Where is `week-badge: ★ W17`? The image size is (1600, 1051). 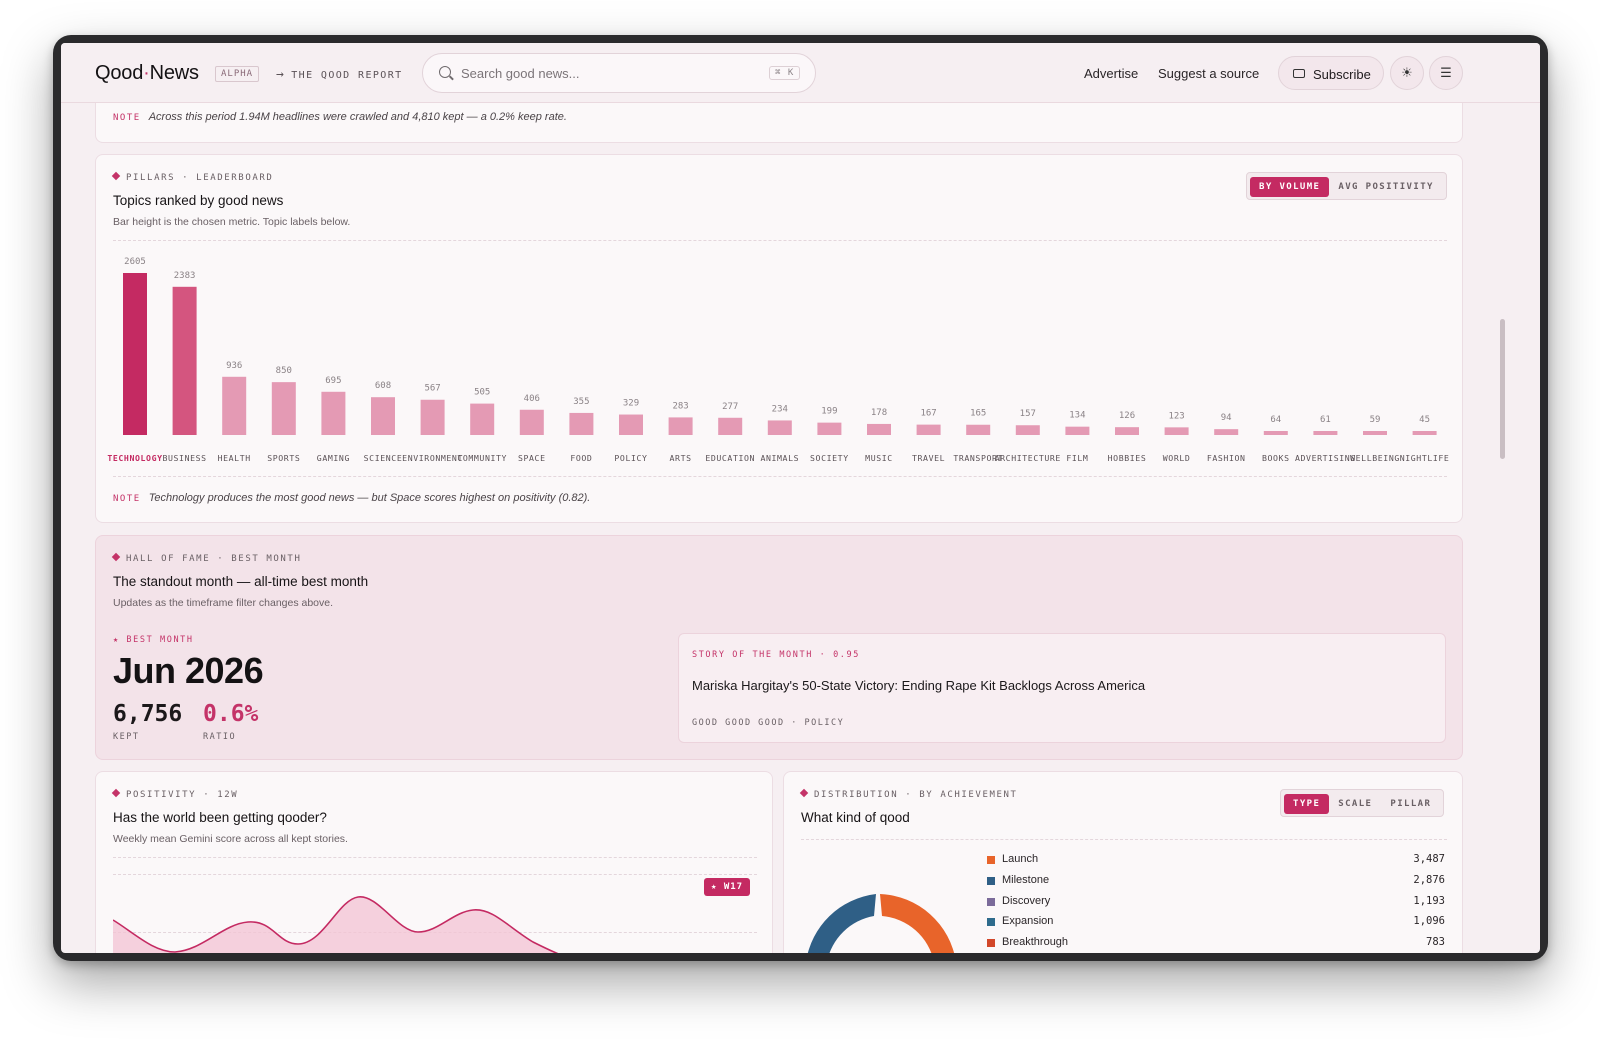 week-badge: ★ W17 is located at coordinates (727, 887).